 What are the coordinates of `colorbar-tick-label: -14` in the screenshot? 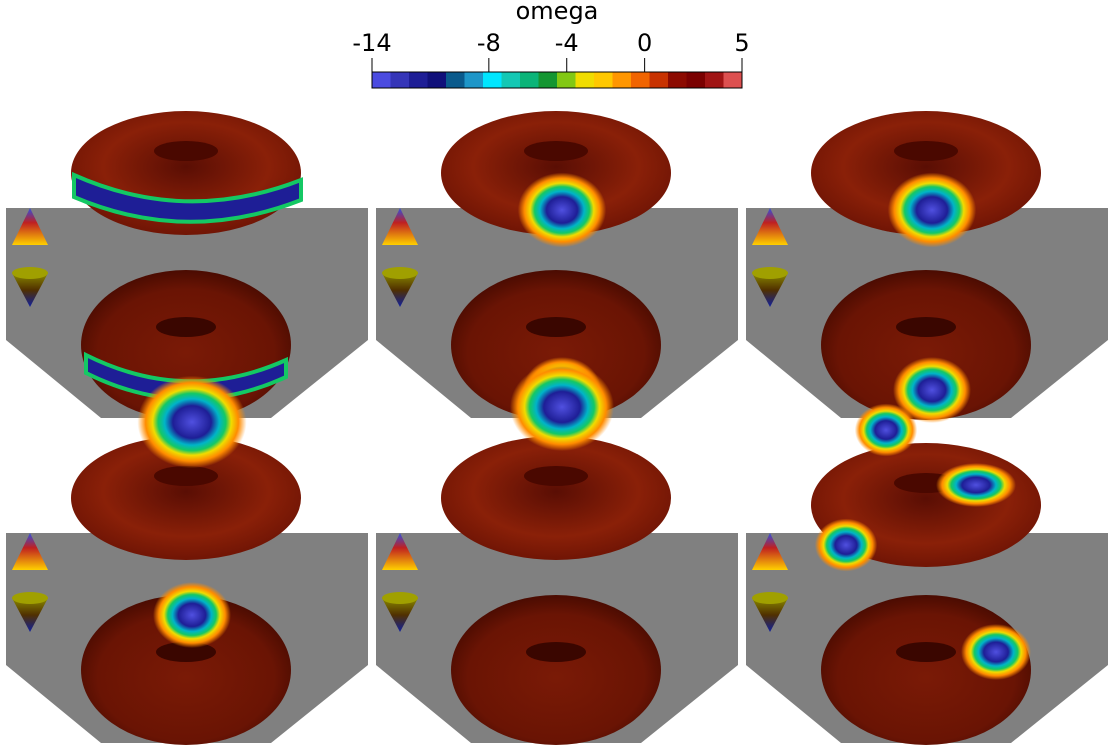 It's located at (371, 43).